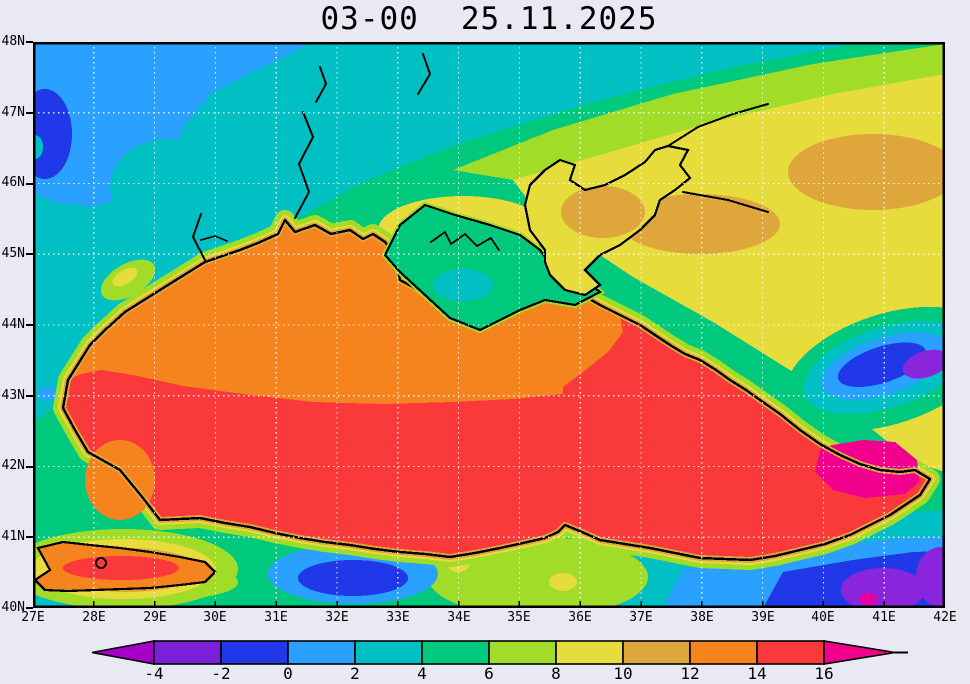 The width and height of the screenshot is (970, 684). What do you see at coordinates (94, 617) in the screenshot?
I see `lon-label-28e: 28E` at bounding box center [94, 617].